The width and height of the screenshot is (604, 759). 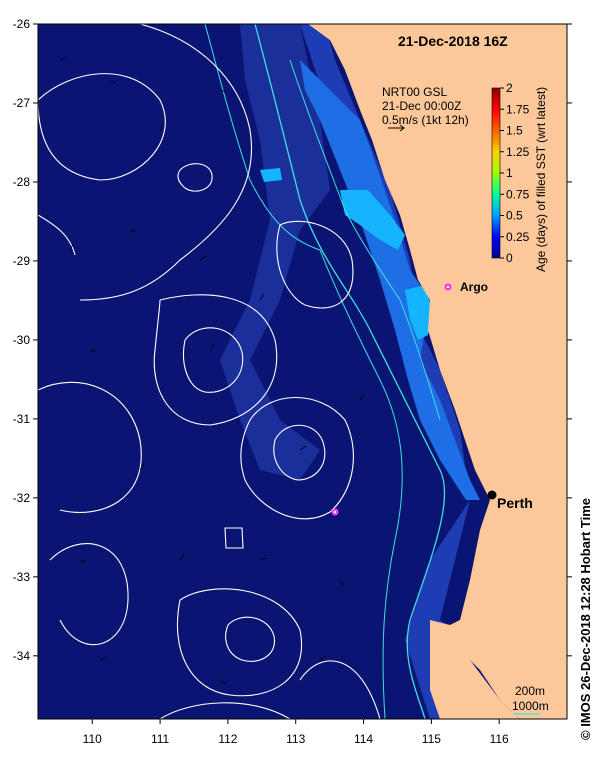 I want to click on colorbar-tick-label: 0.25, so click(x=518, y=237).